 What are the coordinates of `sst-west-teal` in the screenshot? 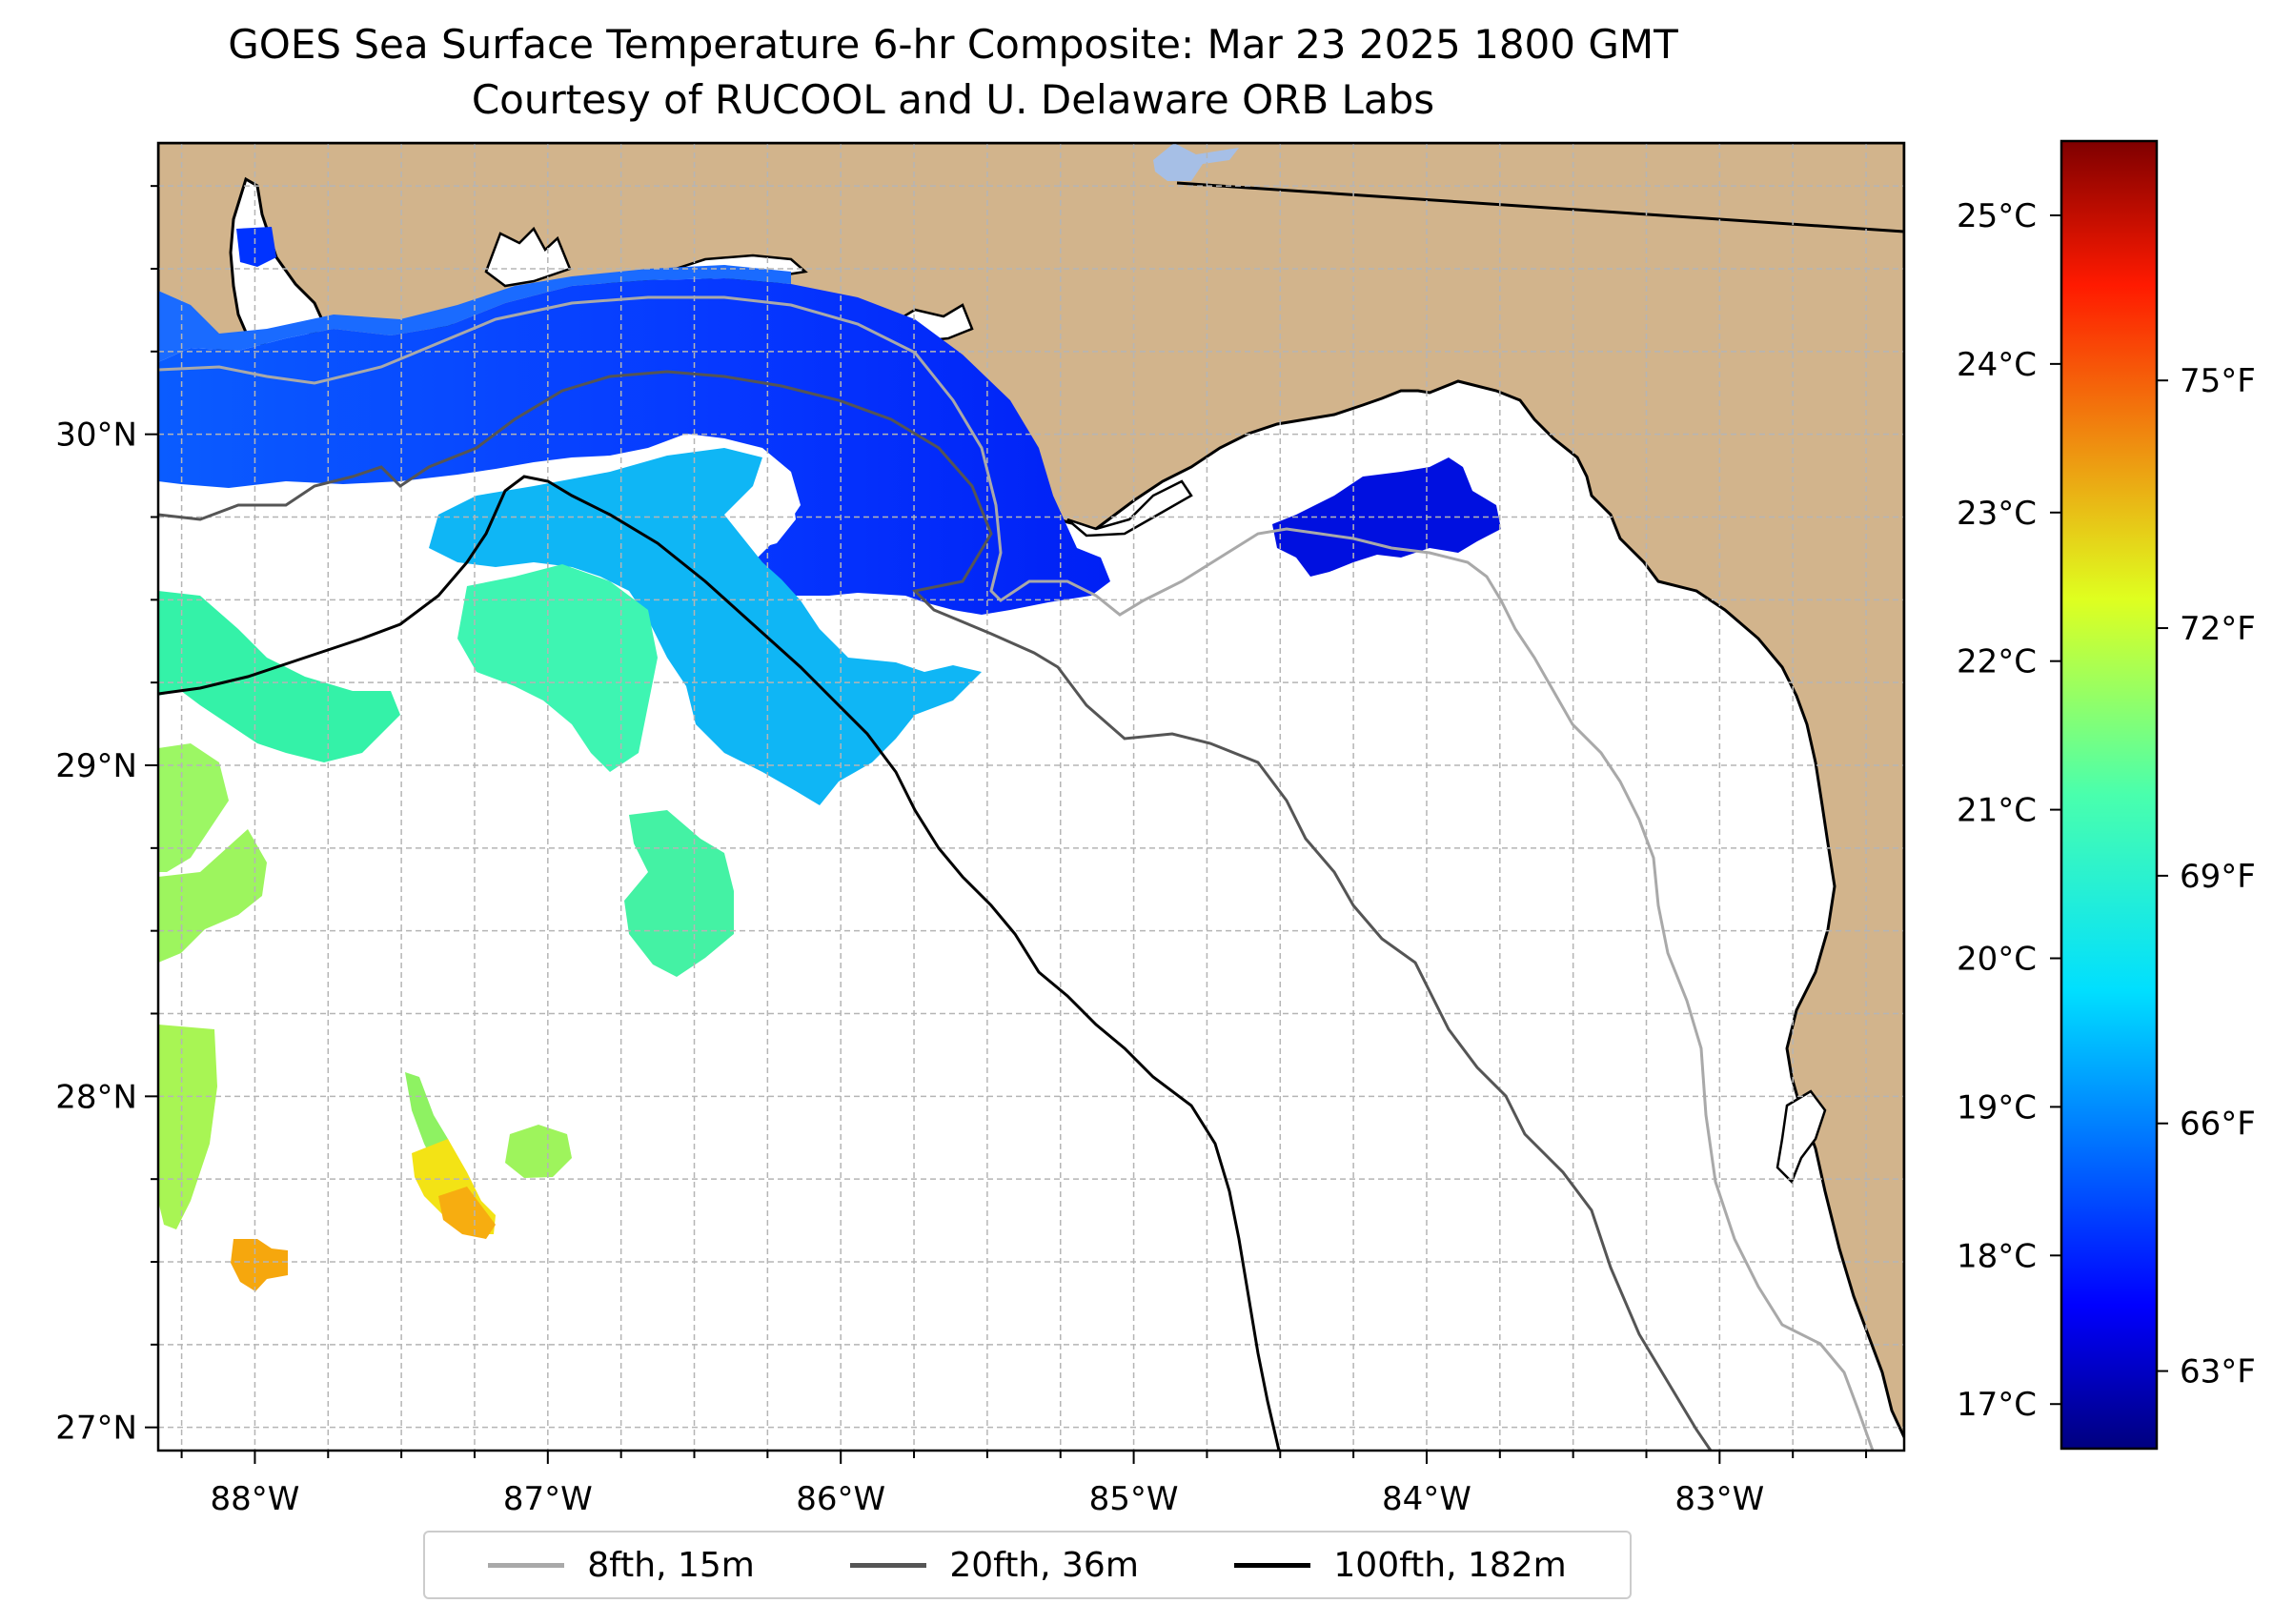 It's located at (279, 676).